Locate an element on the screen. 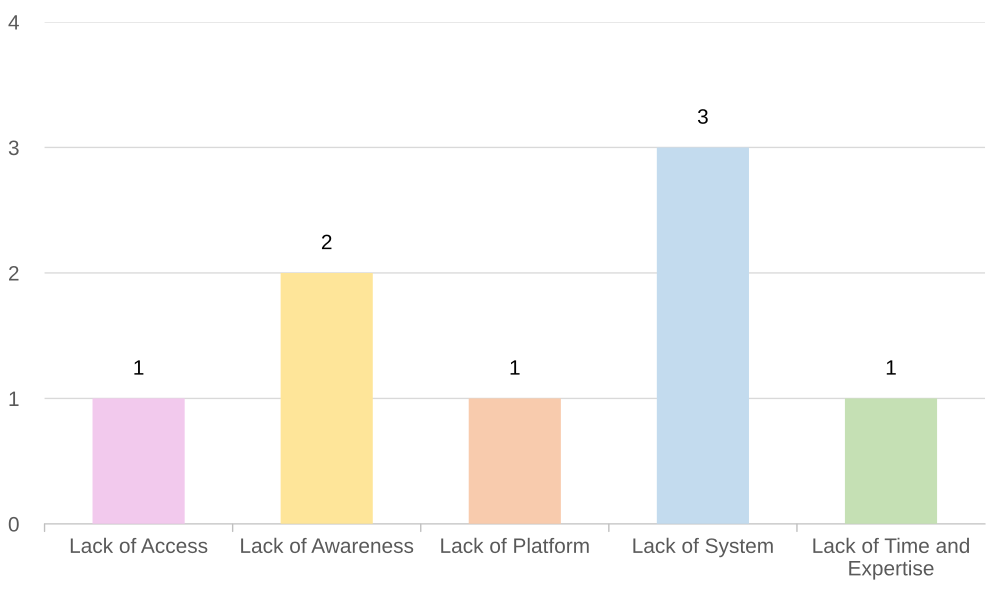  x-tick-label: Lack of Access is located at coordinates (139, 546).